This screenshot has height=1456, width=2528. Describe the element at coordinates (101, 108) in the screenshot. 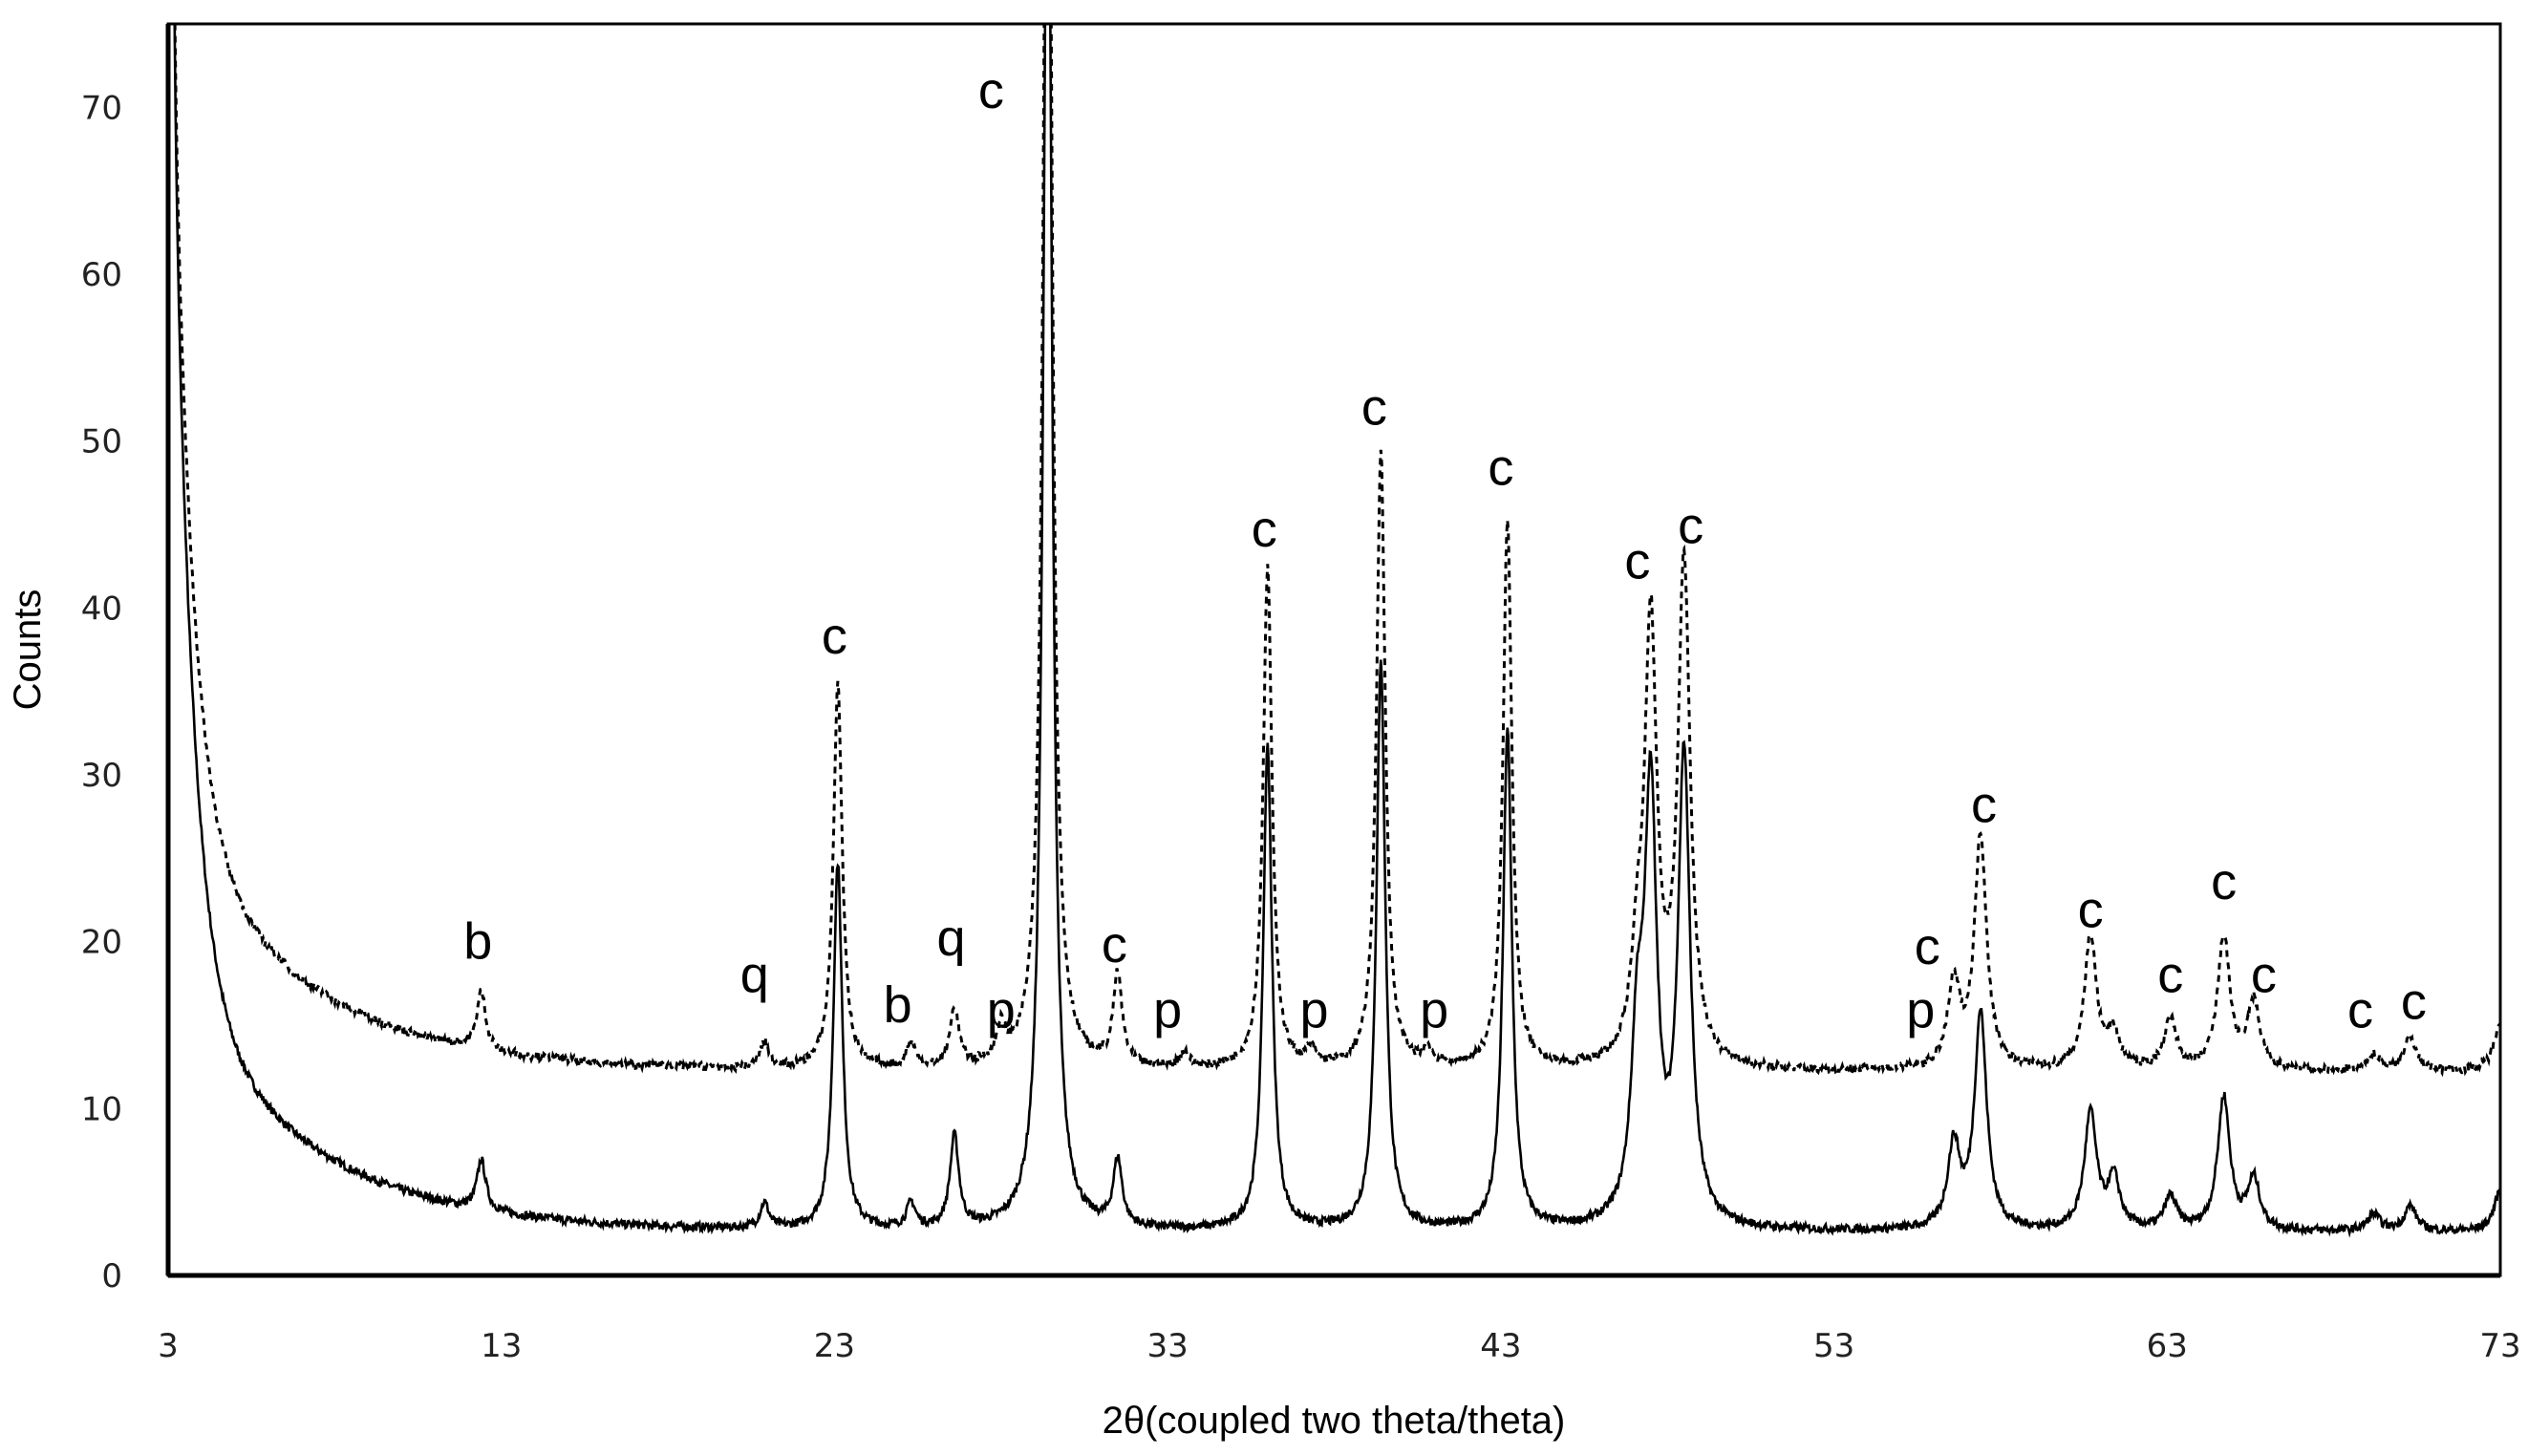

I see `y-tick-label: 70` at that location.